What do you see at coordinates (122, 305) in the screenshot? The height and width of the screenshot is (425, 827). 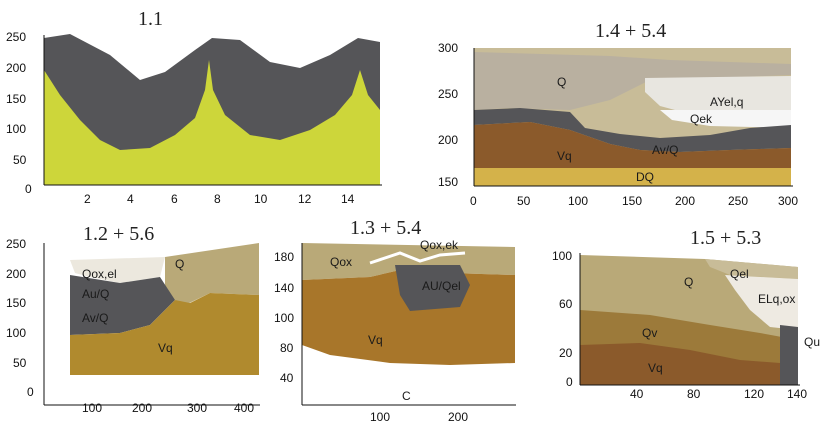 I see `dark-gray-layer` at bounding box center [122, 305].